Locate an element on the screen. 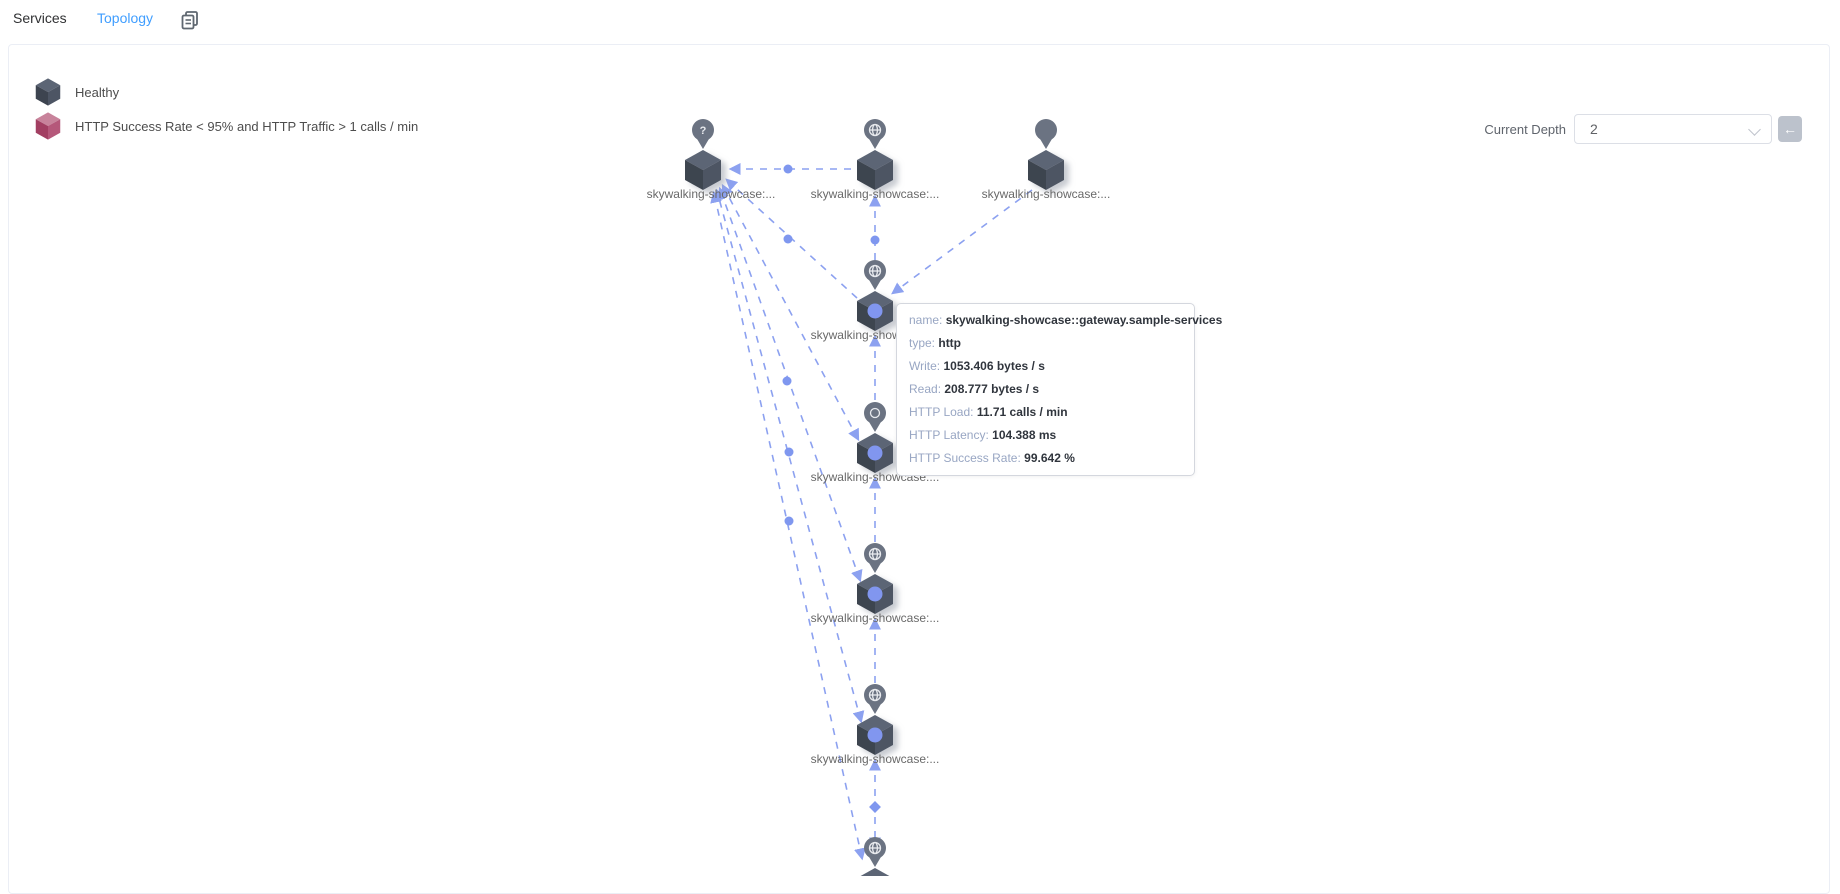  tab-services: Services is located at coordinates (40, 18).